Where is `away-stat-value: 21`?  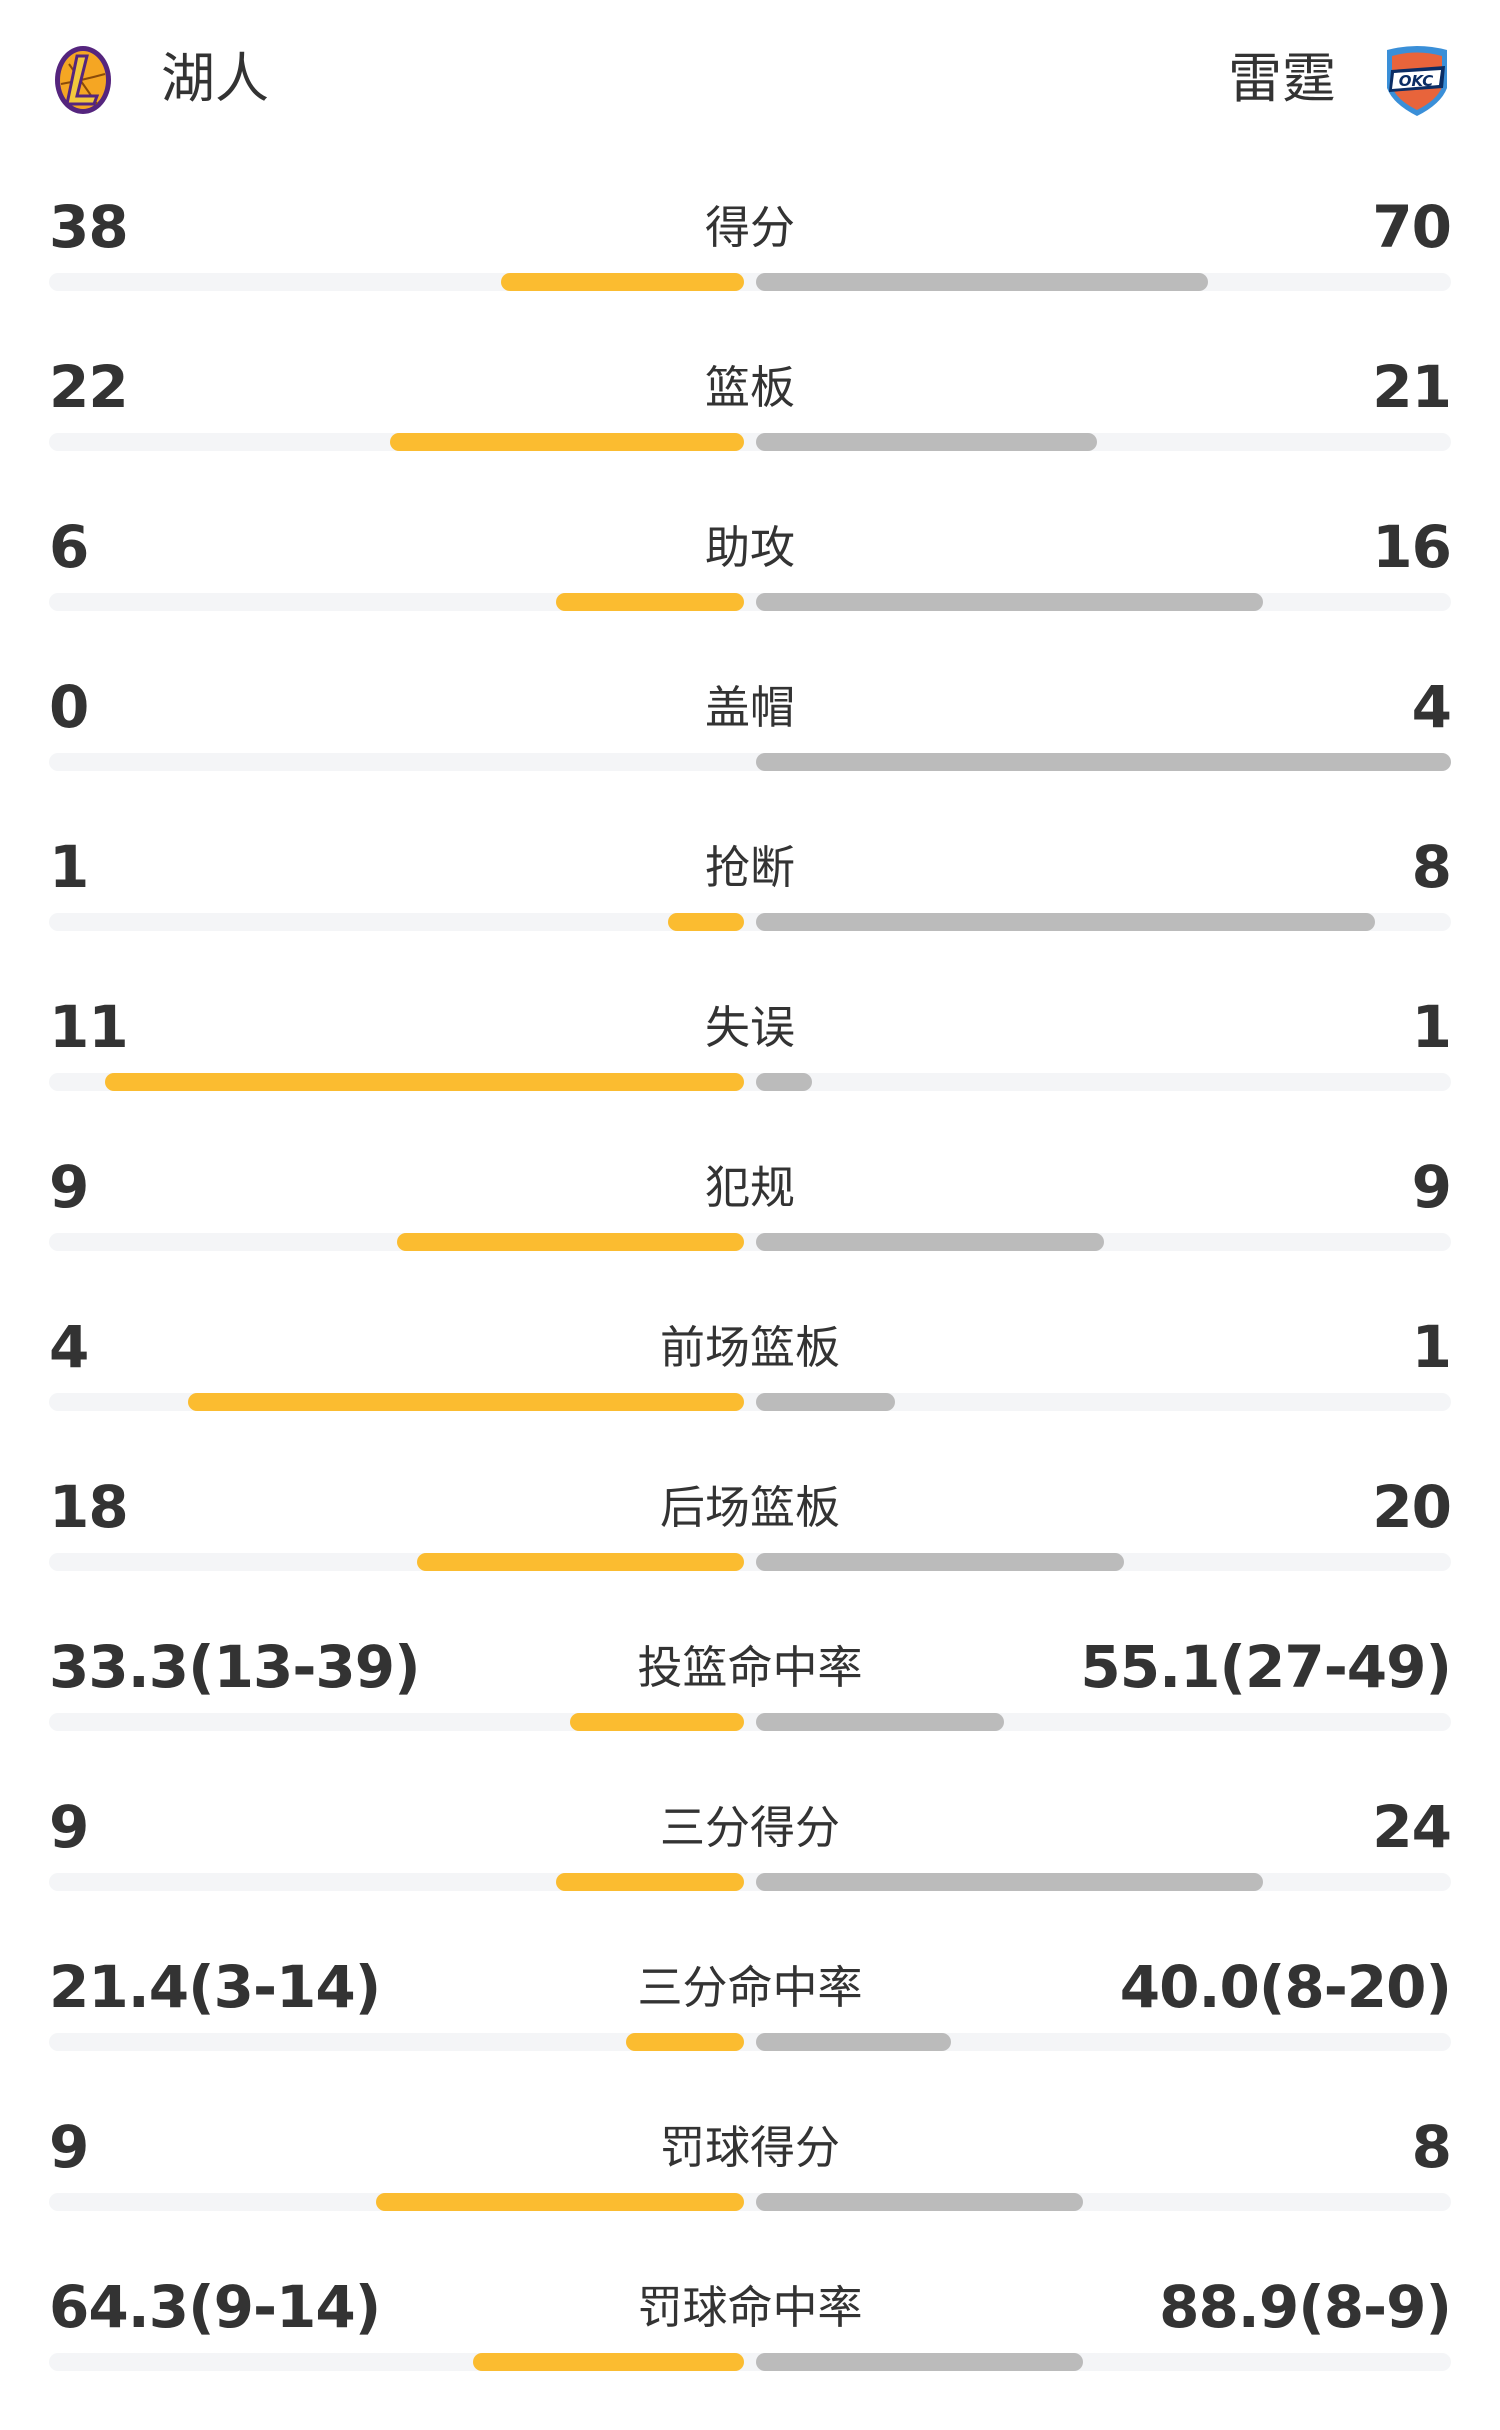 away-stat-value: 21 is located at coordinates (1412, 387).